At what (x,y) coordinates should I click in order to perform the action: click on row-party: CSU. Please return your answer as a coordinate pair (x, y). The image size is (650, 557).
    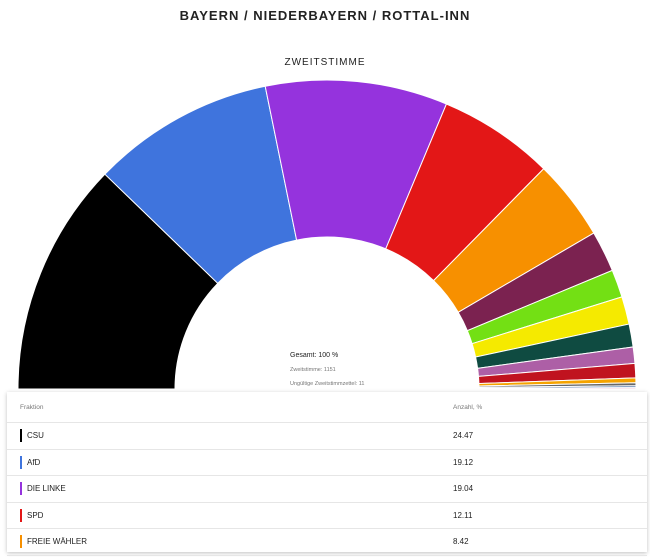
    Looking at the image, I should click on (32, 436).